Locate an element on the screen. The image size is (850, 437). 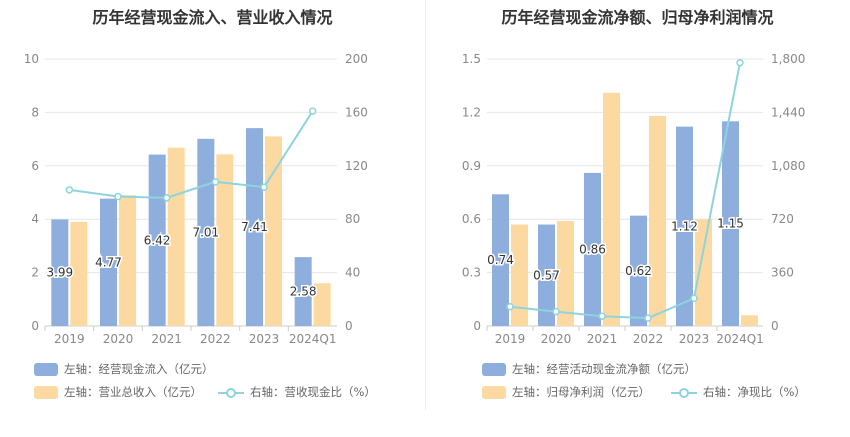
chart-title: 历年经营现金流净额、归母净利润情况 is located at coordinates (637, 17).